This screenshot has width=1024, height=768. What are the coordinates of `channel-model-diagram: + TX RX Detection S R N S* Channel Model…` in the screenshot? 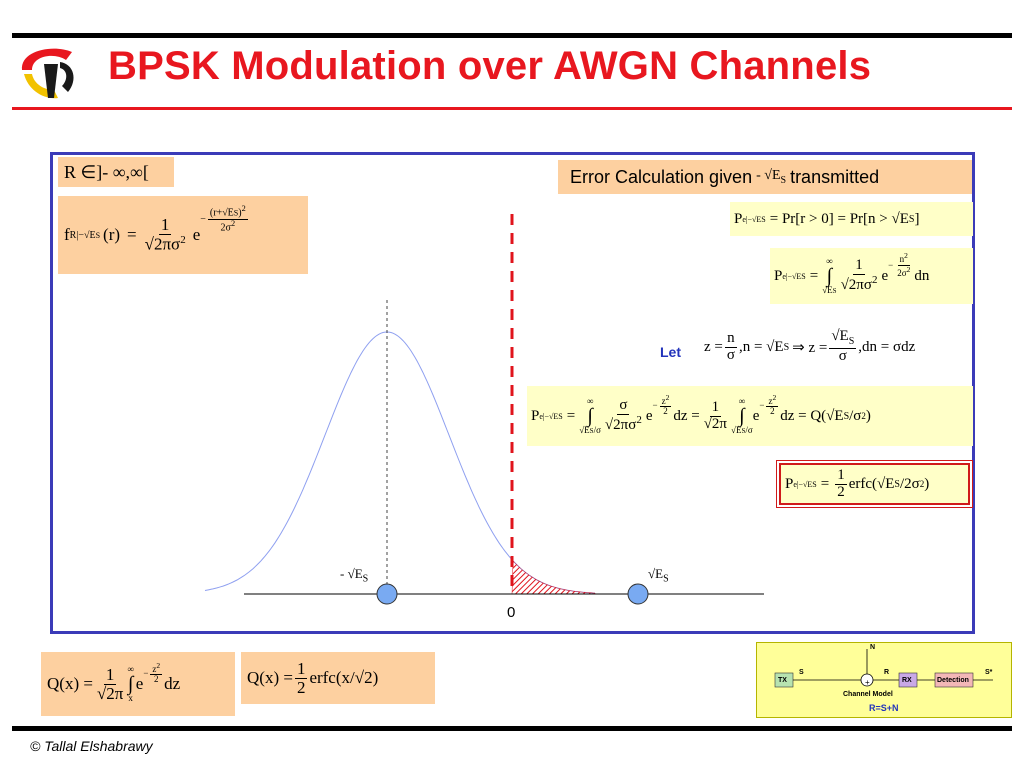 It's located at (884, 680).